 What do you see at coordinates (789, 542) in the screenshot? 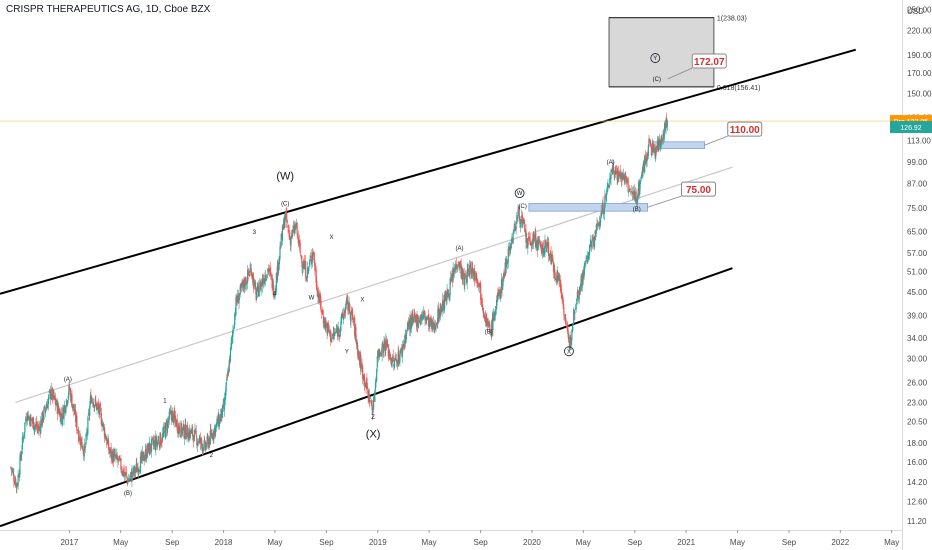
I see `x-tick-label: Sep` at bounding box center [789, 542].